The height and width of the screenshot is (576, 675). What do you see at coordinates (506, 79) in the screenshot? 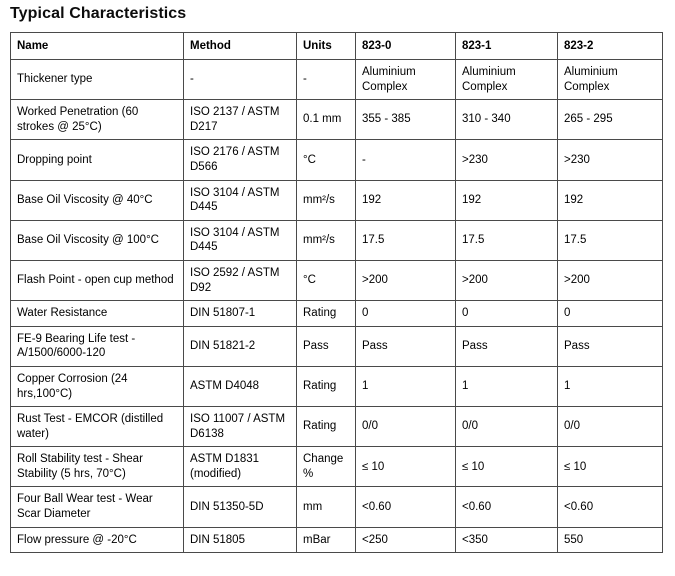
I see `value-823-1-cell: Aluminium Complex` at bounding box center [506, 79].